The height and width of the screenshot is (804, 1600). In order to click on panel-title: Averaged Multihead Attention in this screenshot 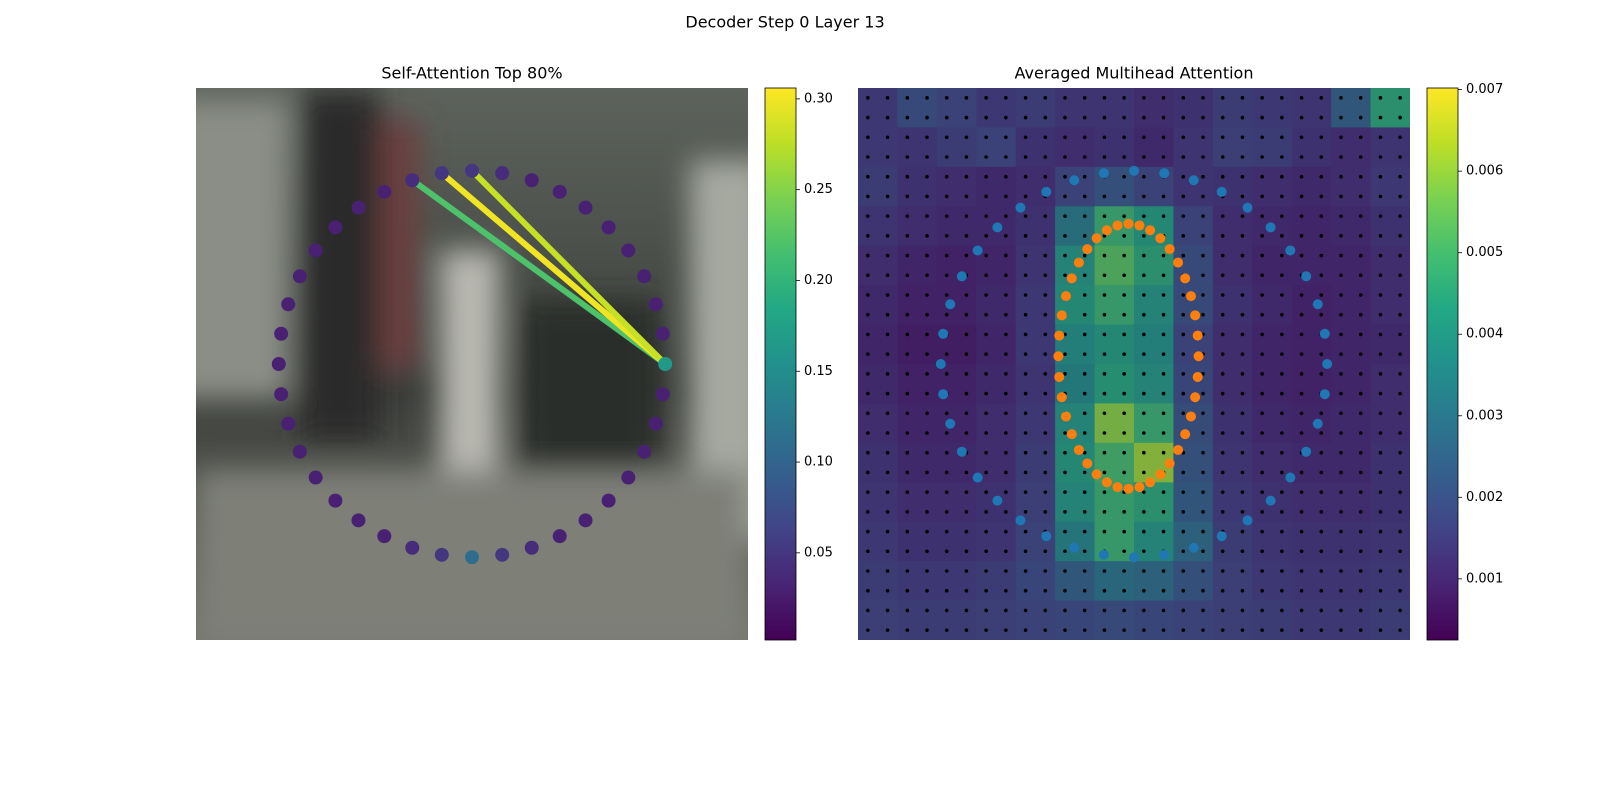, I will do `click(1134, 73)`.